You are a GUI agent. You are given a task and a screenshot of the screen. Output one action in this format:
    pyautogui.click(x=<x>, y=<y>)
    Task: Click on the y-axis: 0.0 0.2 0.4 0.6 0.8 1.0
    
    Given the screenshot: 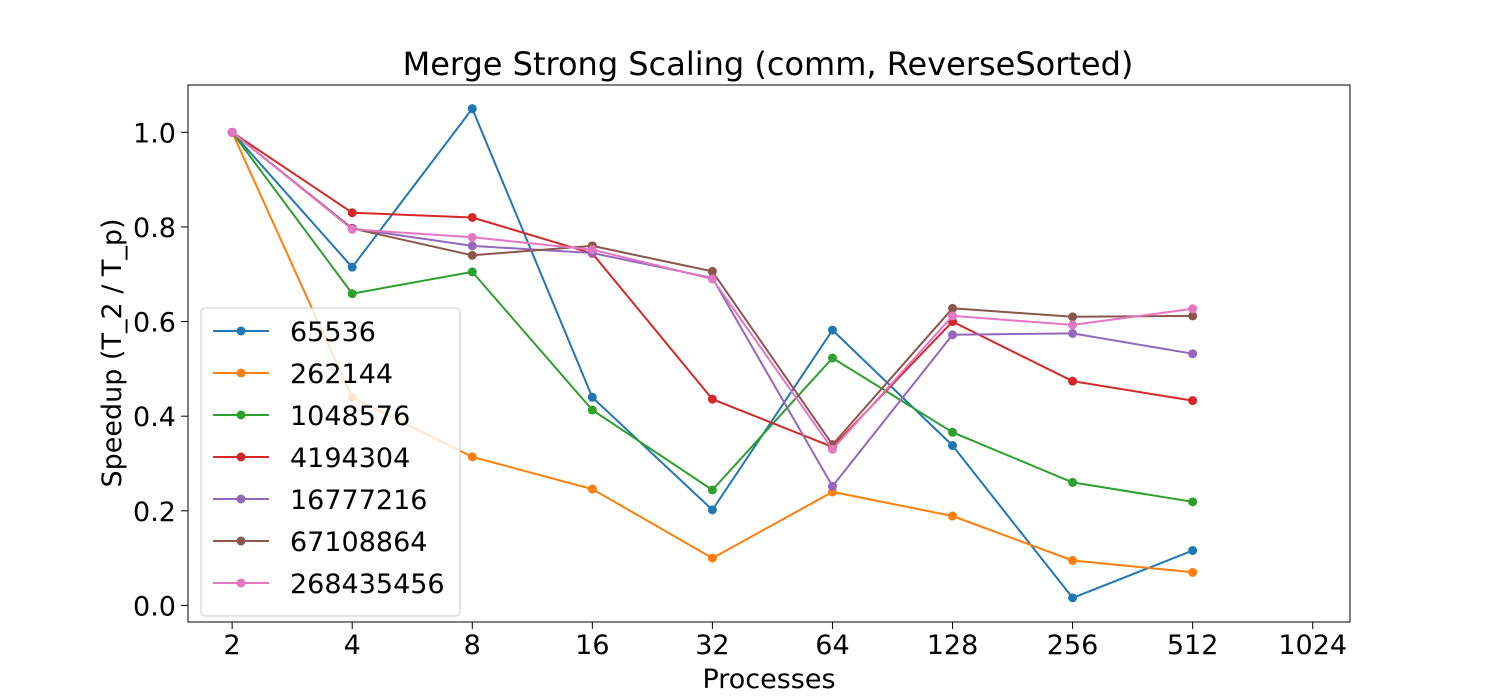 What is the action you would take?
    pyautogui.click(x=160, y=370)
    